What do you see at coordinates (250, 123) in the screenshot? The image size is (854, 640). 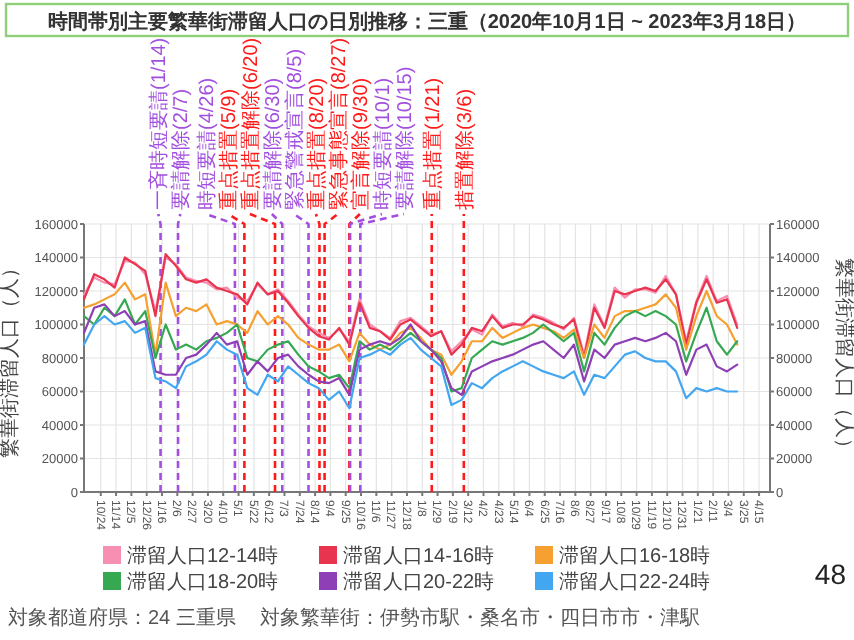 I see `ref-line-label: 重点措置解除(6/20)` at bounding box center [250, 123].